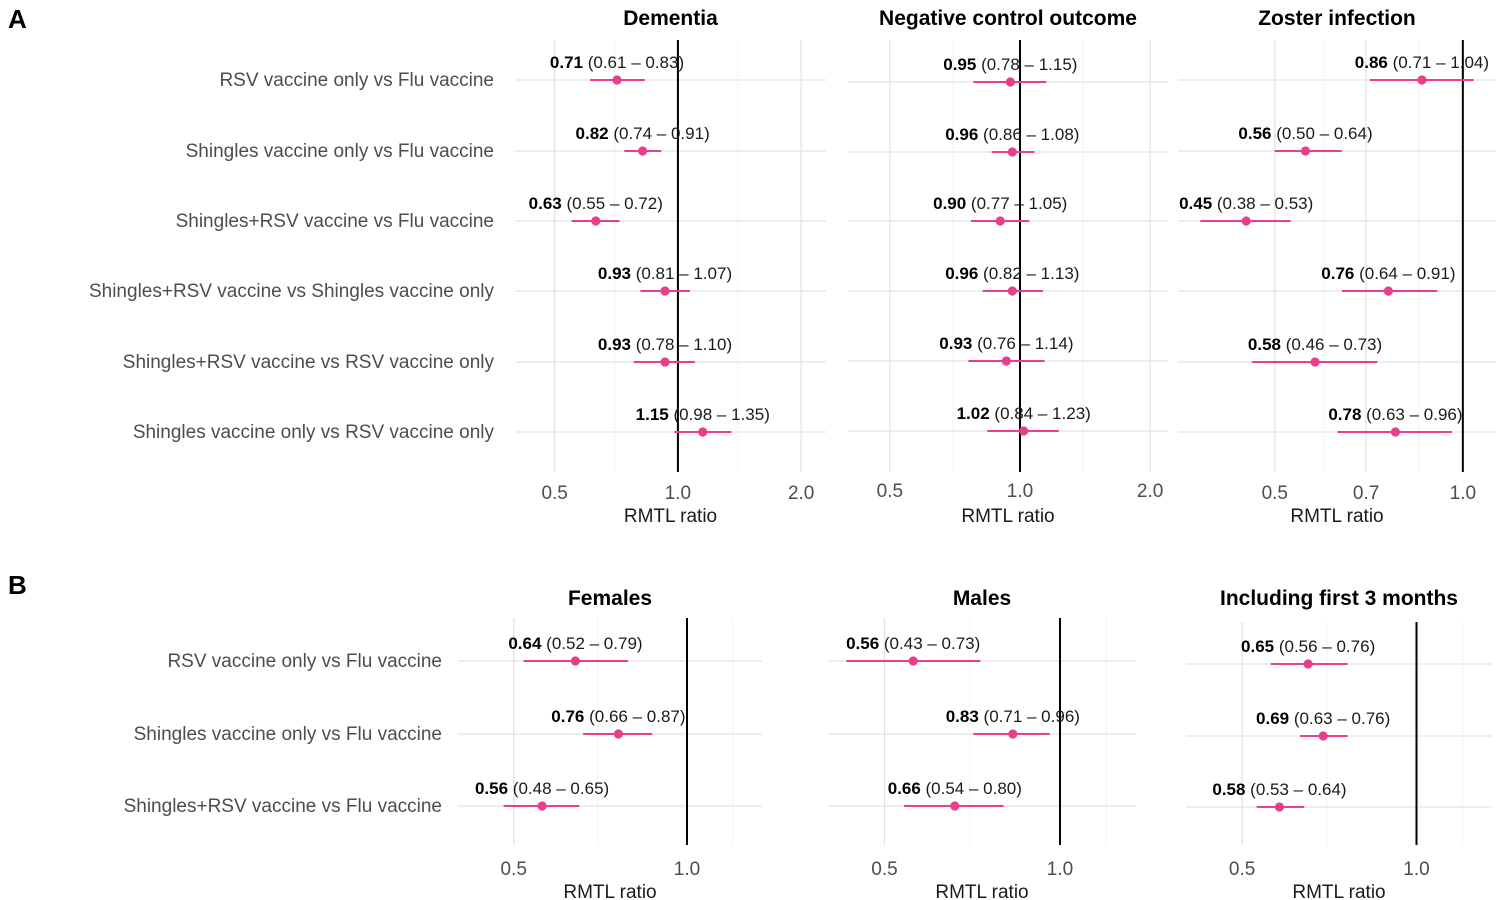  What do you see at coordinates (514, 869) in the screenshot?
I see `p4-tick-label-1: 0.5` at bounding box center [514, 869].